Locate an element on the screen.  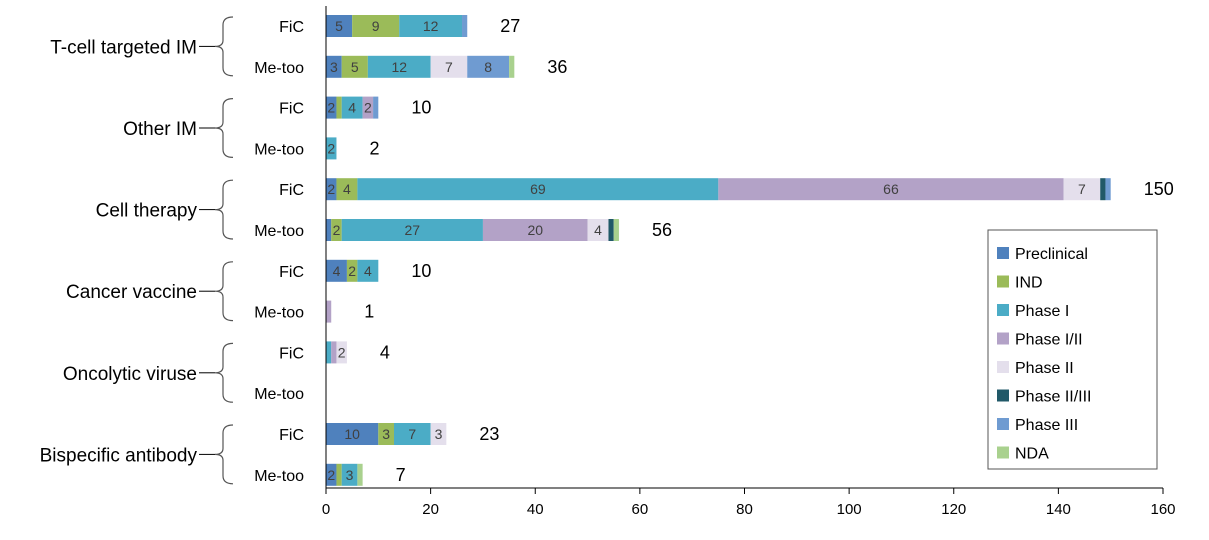
x-tick-label: 140 is located at coordinates (1058, 509).